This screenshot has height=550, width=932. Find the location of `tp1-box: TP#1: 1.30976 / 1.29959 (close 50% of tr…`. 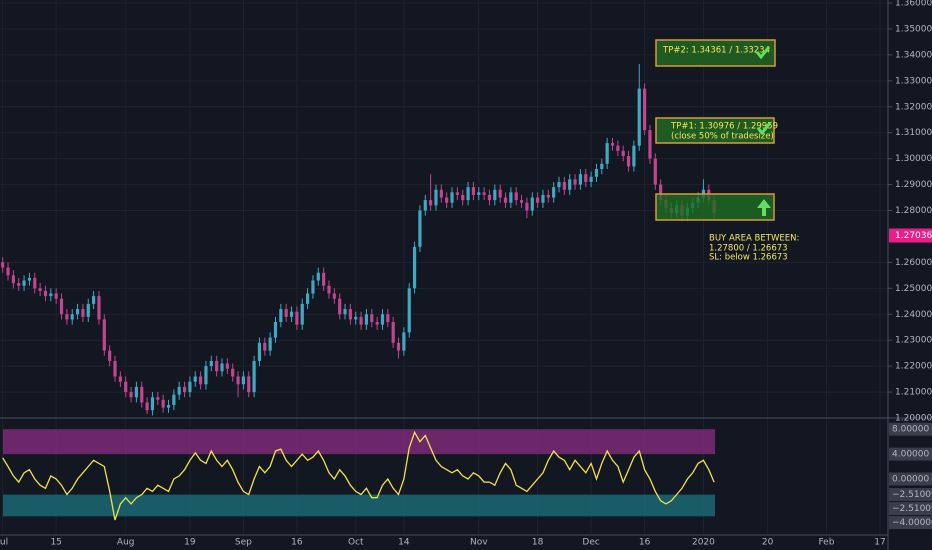

tp1-box: TP#1: 1.30976 / 1.29959 (close 50% of tr… is located at coordinates (716, 130).